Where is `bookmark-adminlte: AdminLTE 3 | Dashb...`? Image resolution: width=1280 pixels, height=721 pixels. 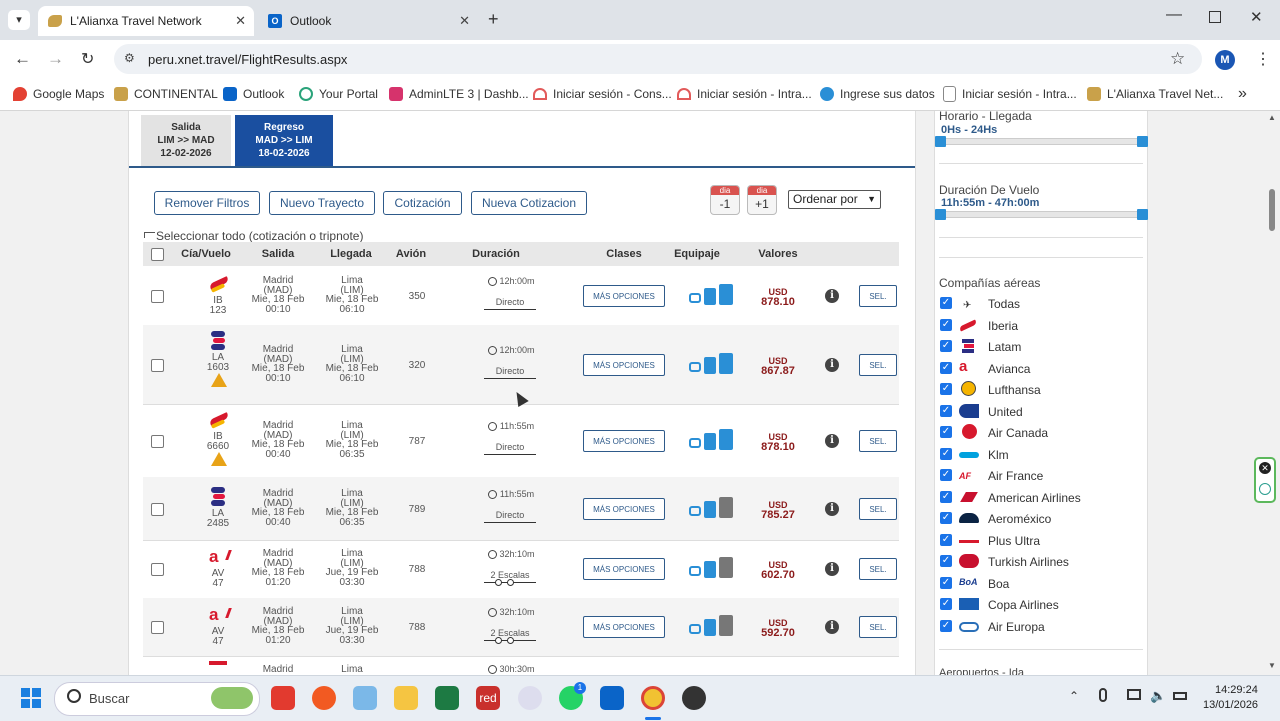 bookmark-adminlte: AdminLTE 3 | Dashb... is located at coordinates (459, 94).